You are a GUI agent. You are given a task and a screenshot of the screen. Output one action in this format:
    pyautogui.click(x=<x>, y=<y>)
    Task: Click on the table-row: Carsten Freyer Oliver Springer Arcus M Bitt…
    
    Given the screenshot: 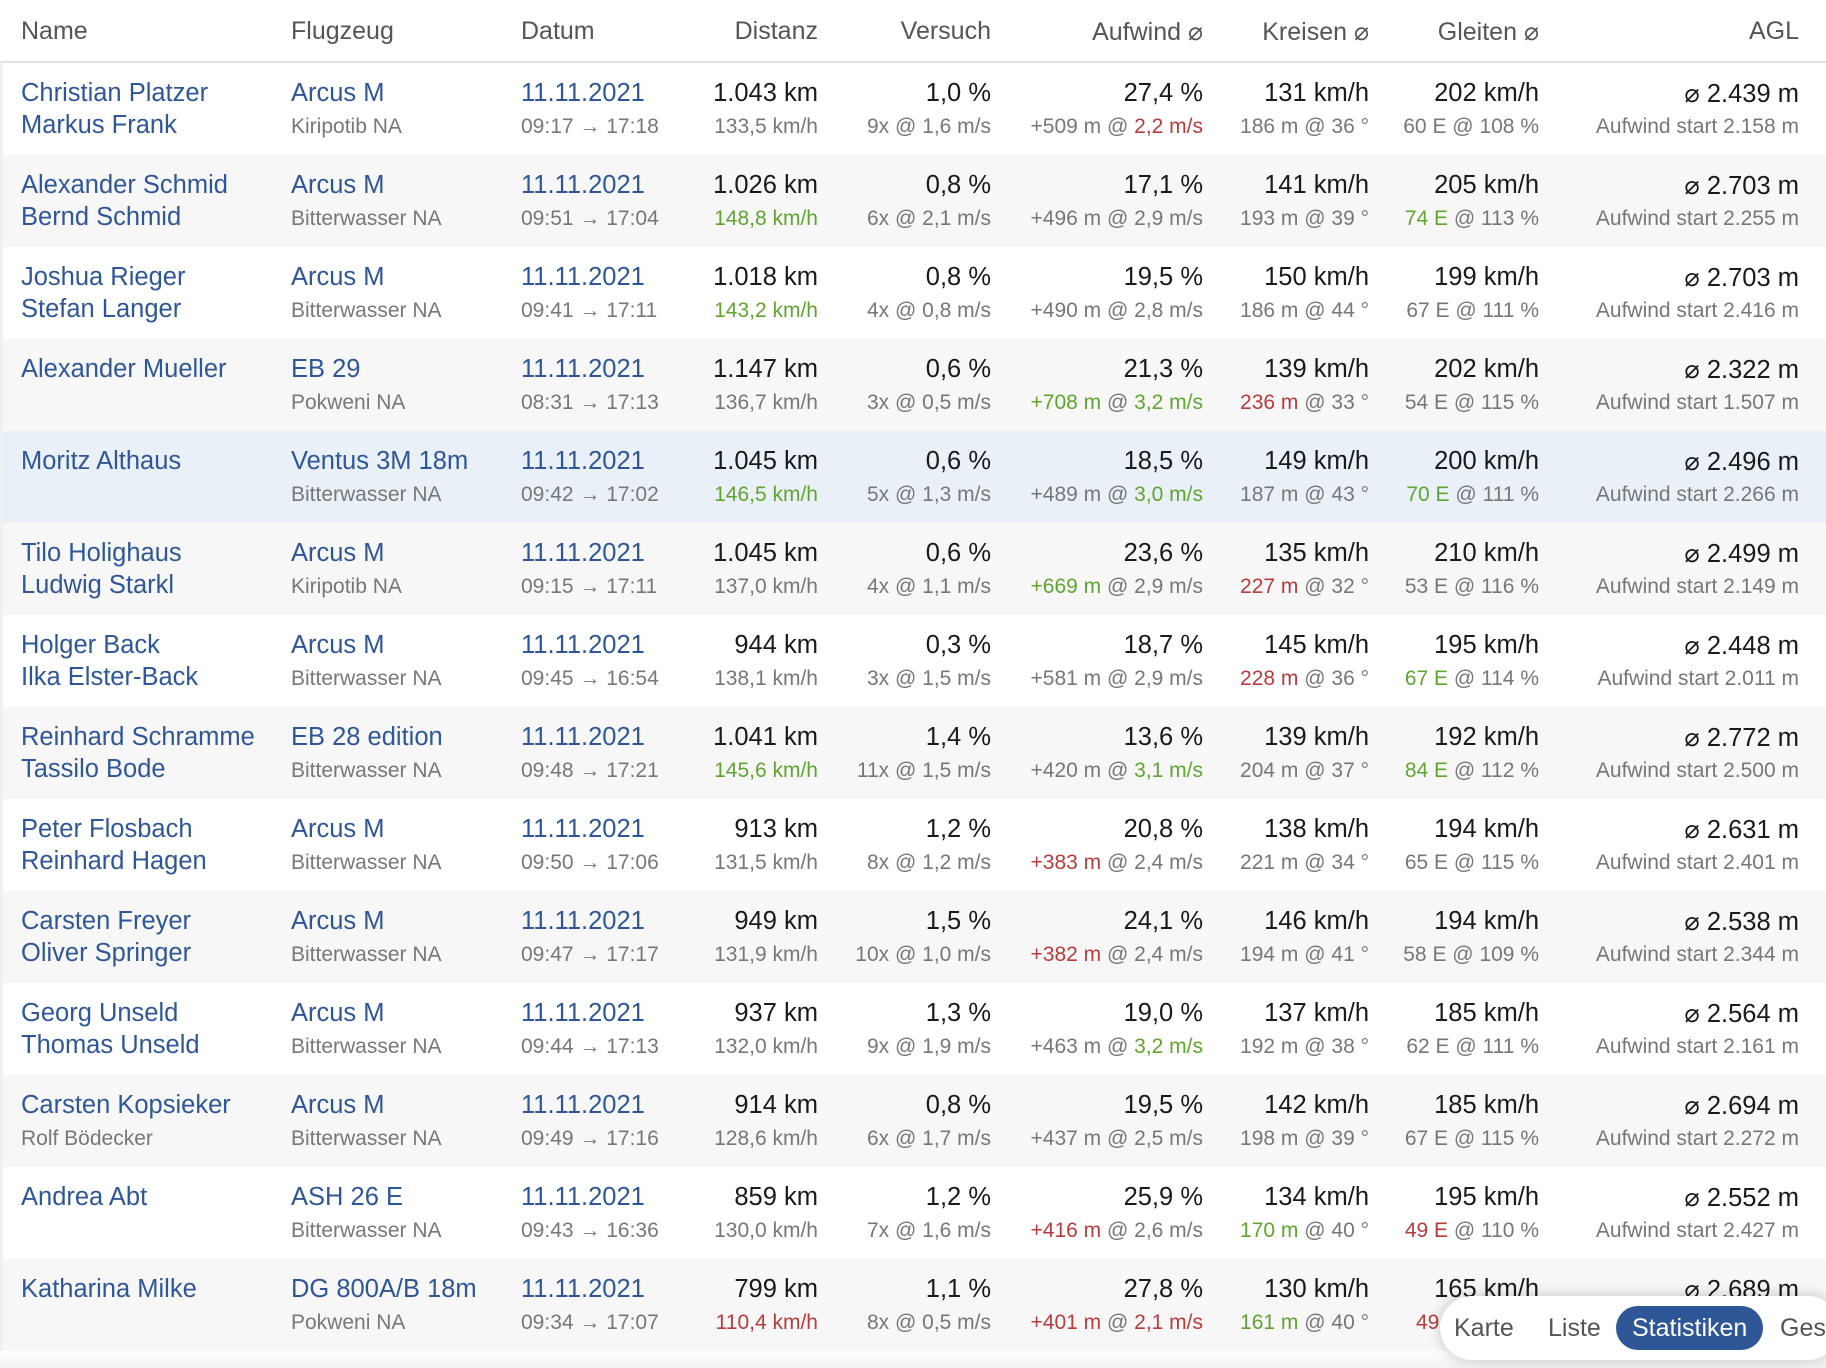 What is the action you would take?
    pyautogui.click(x=913, y=937)
    